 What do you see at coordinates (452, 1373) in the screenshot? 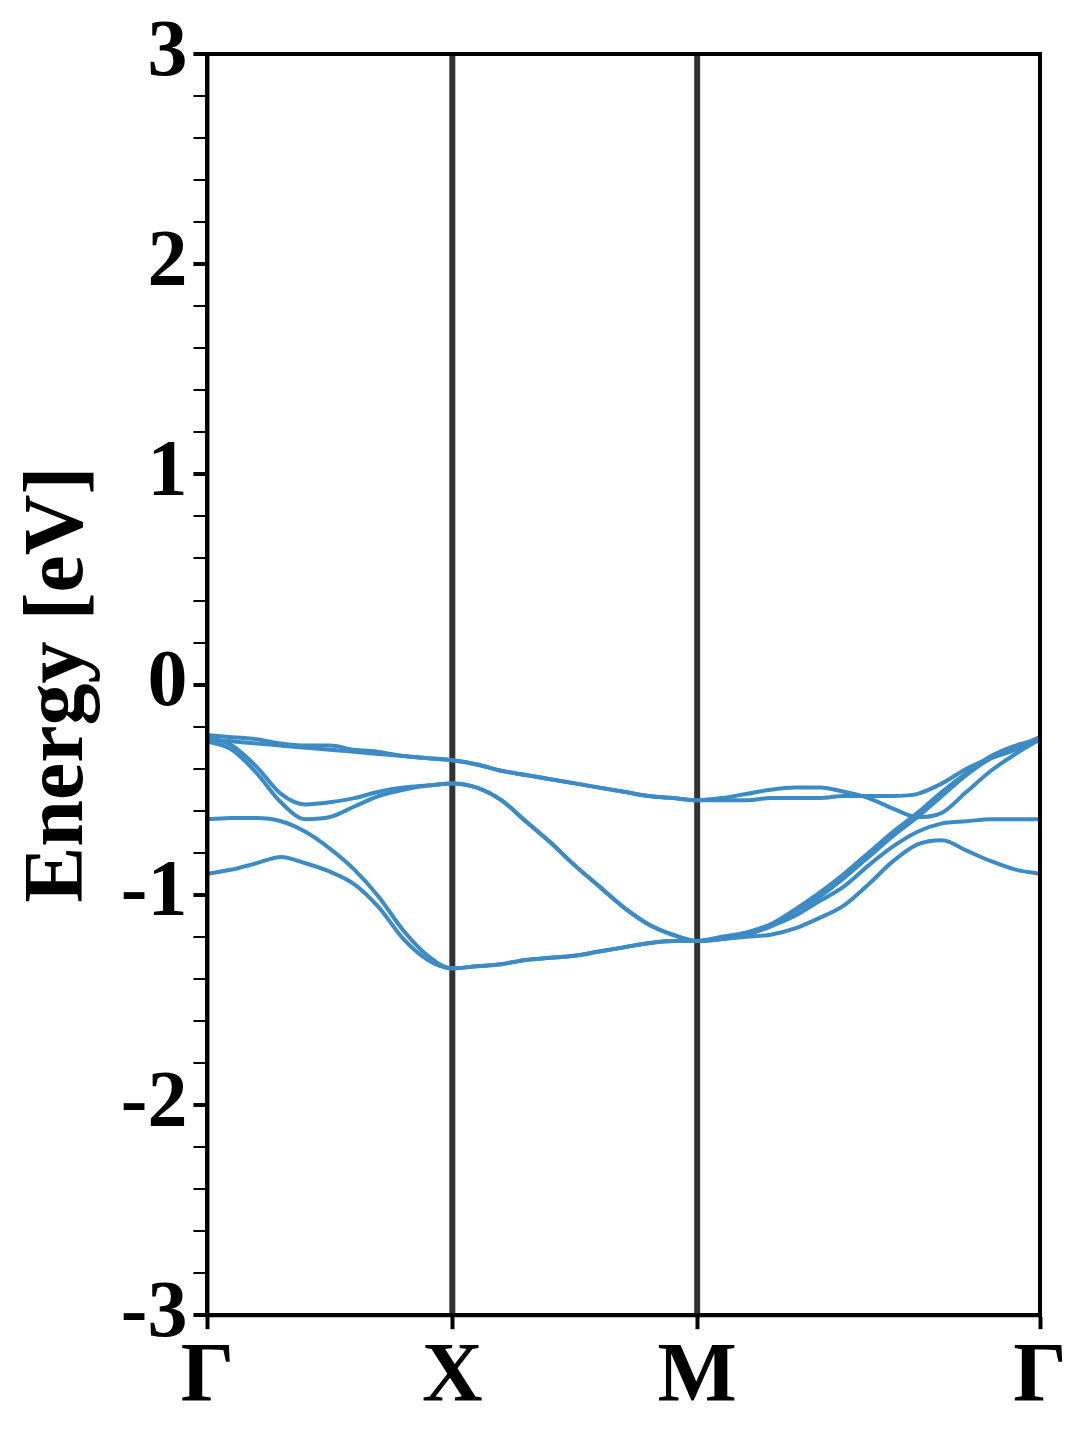
I see `x-tick-label: X` at bounding box center [452, 1373].